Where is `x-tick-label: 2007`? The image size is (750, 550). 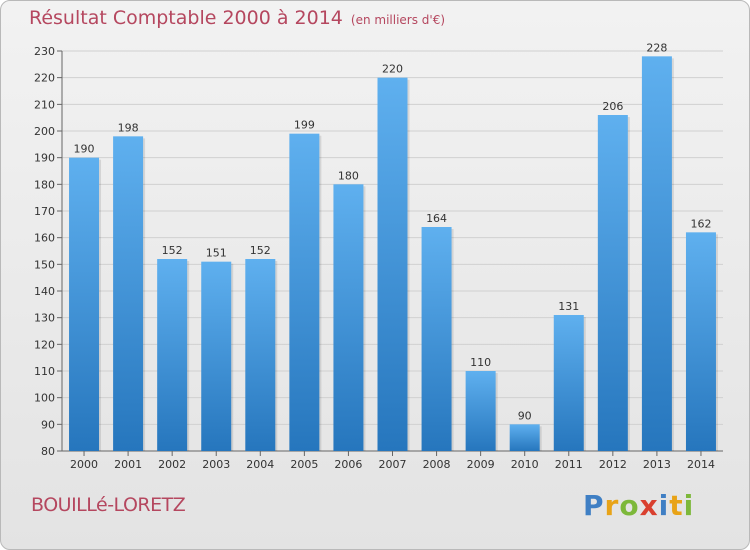 x-tick-label: 2007 is located at coordinates (393, 464).